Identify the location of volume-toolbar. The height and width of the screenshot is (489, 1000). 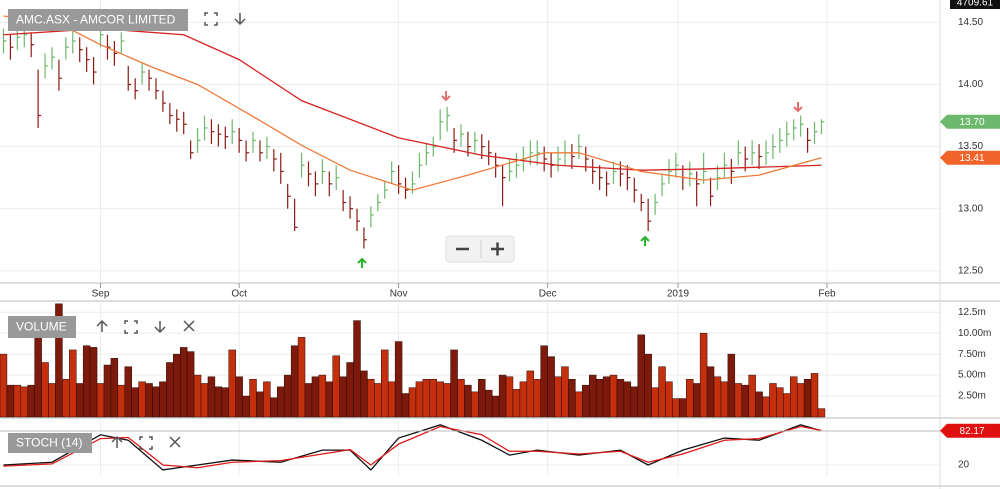
(145, 326).